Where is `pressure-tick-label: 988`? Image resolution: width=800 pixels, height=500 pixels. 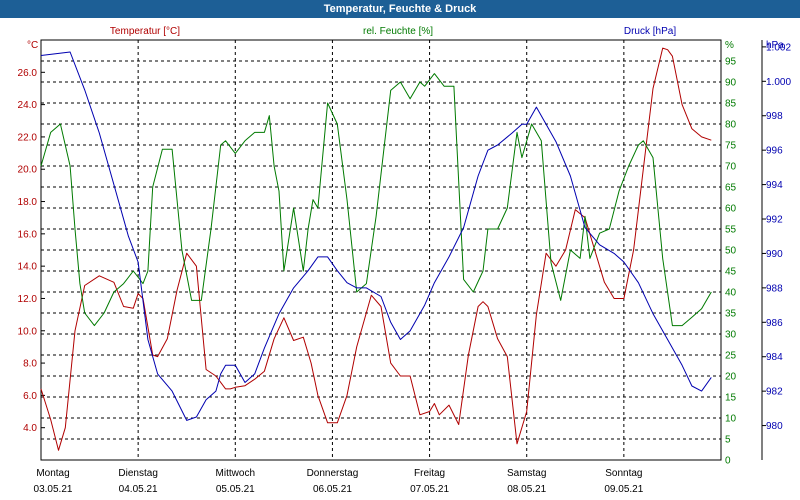
pressure-tick-label: 988 is located at coordinates (774, 288).